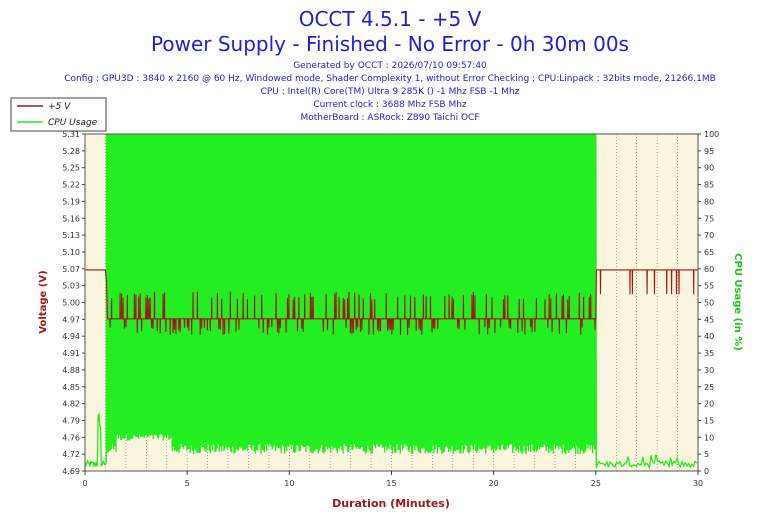 The width and height of the screenshot is (780, 520). Describe the element at coordinates (709, 336) in the screenshot. I see `y-right-tick-label: 40` at that location.